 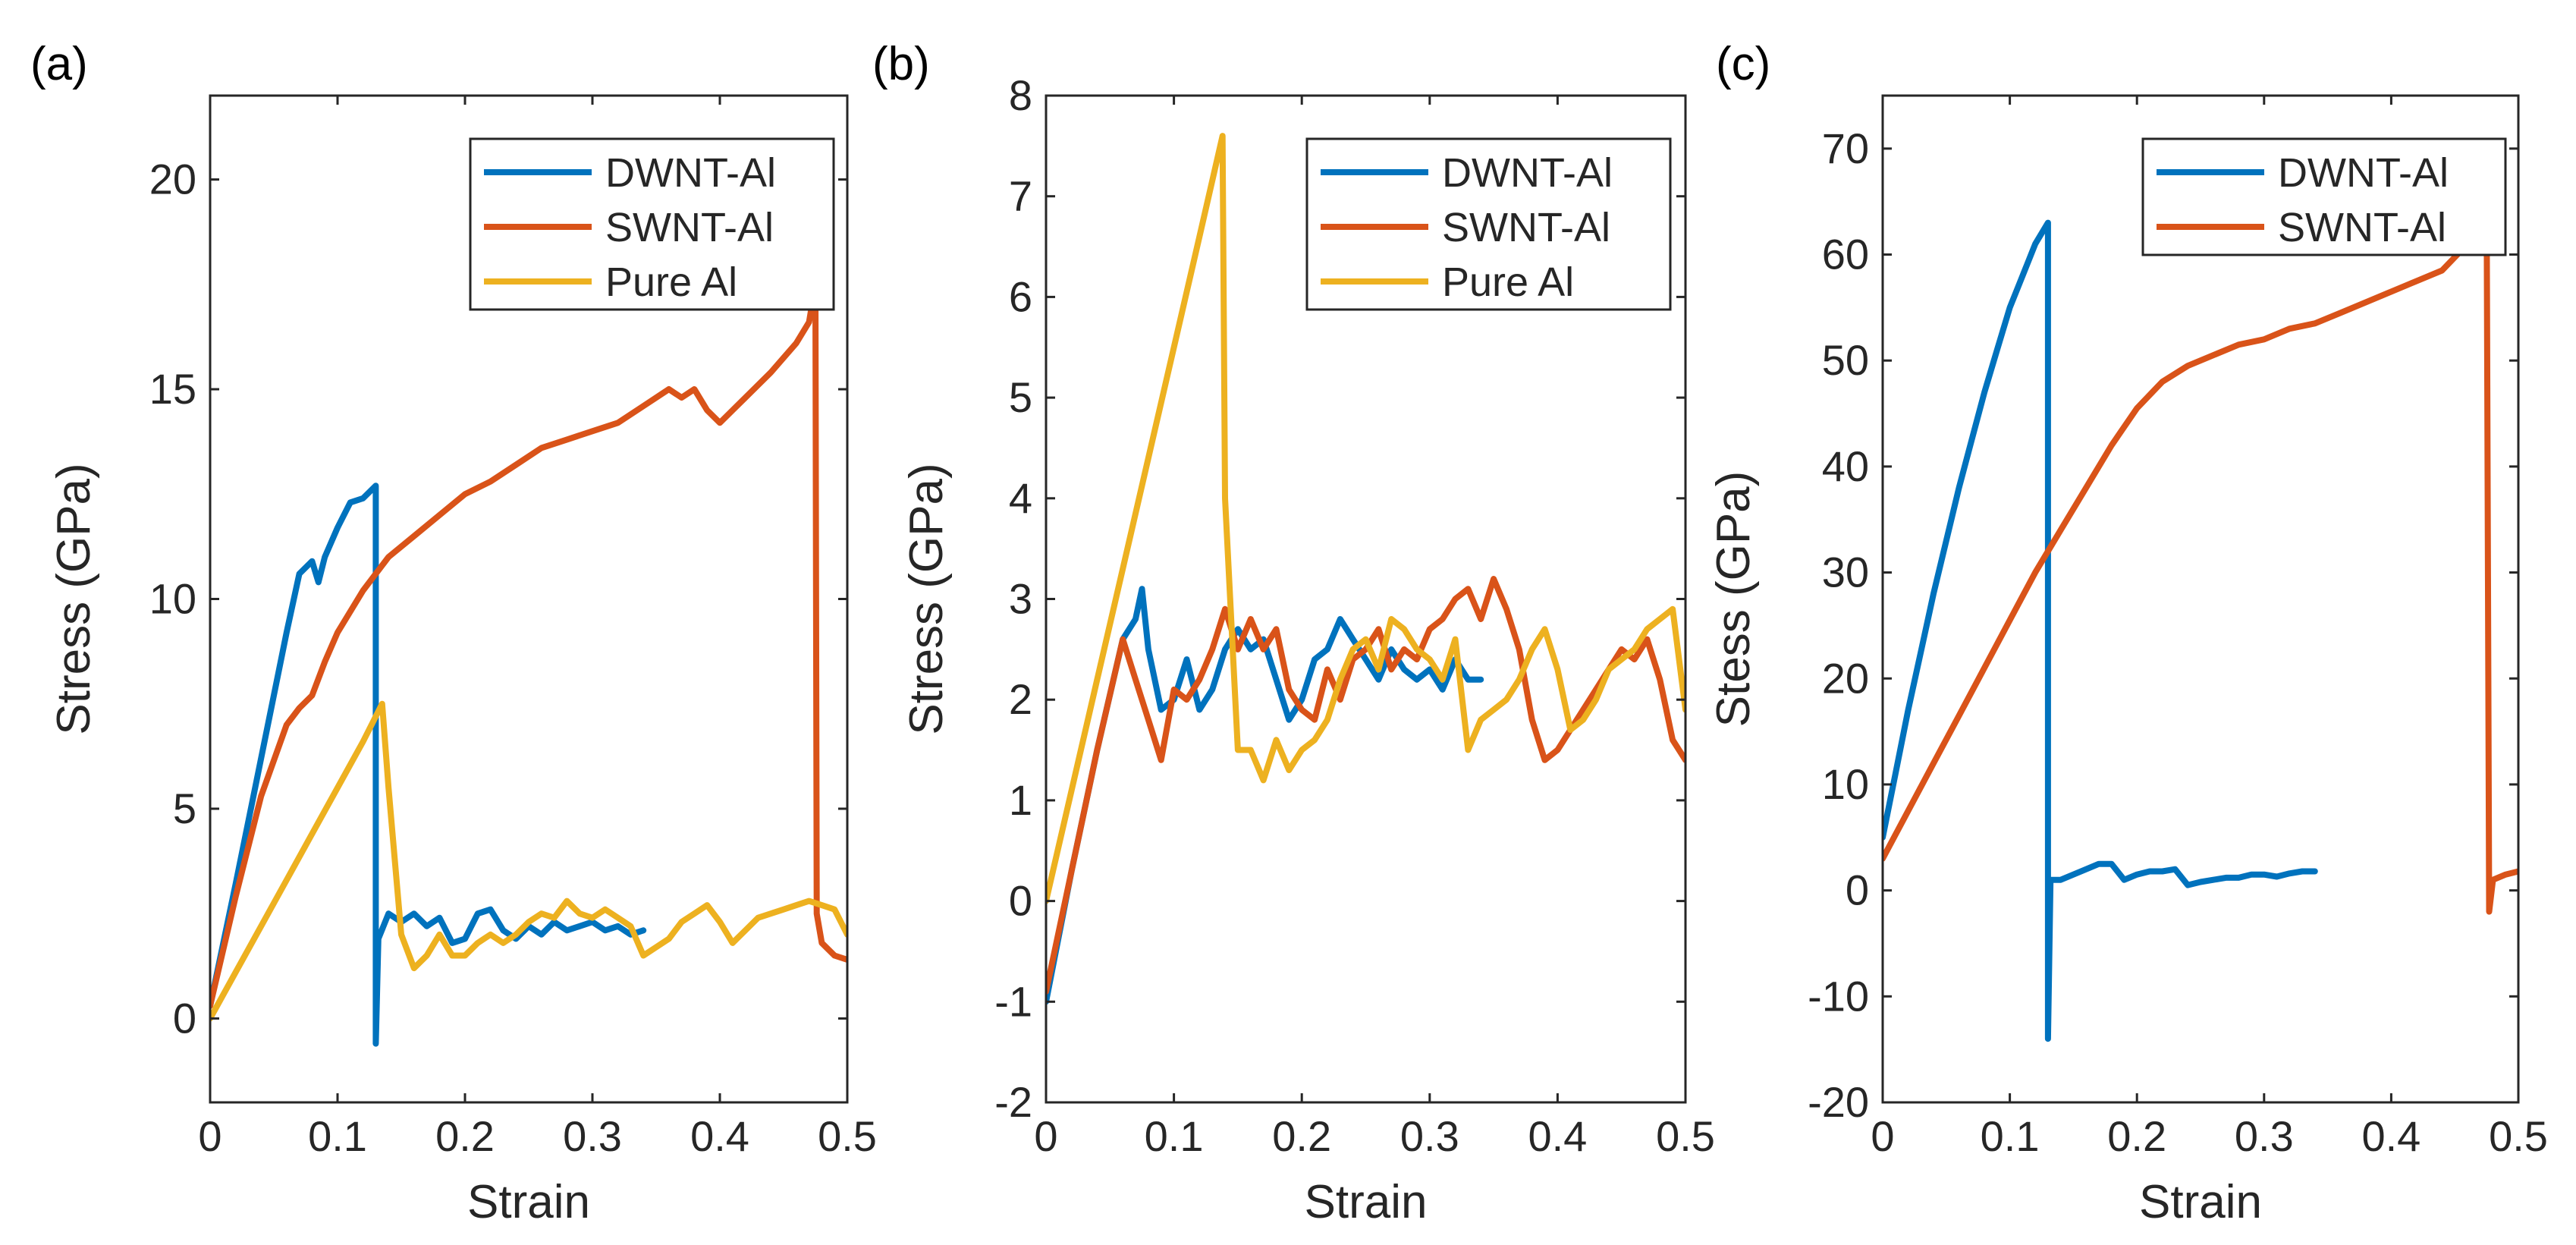 I want to click on y-tick-label: 2, so click(x=1020, y=699).